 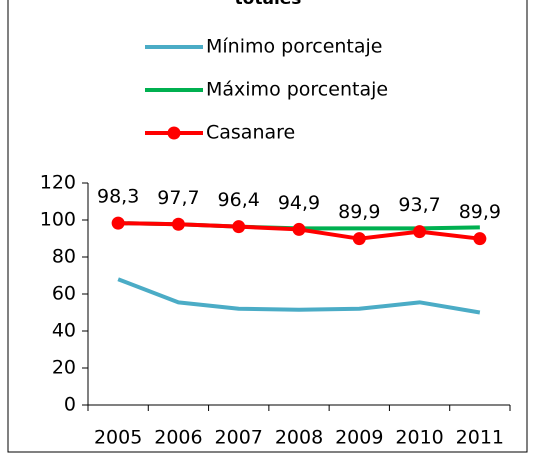 What do you see at coordinates (359, 438) in the screenshot?
I see `x-tick-label: 2009` at bounding box center [359, 438].